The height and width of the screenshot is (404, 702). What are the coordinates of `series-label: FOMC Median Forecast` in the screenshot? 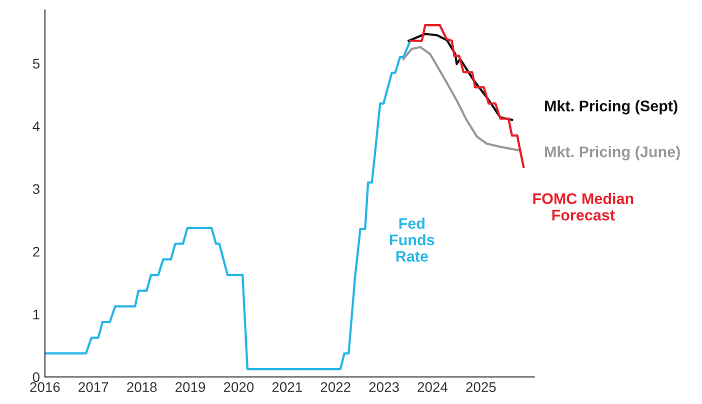 It's located at (583, 206).